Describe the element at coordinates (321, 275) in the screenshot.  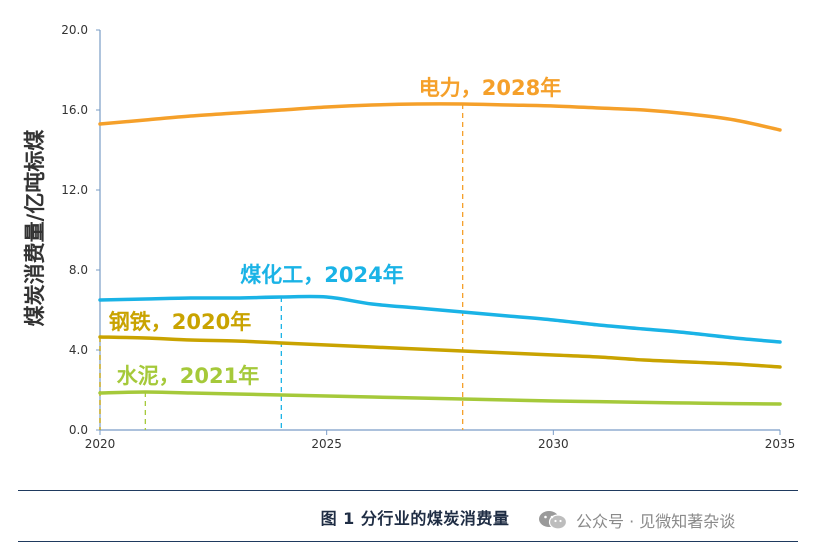
I see `annotation-label-coal_chemical: 煤化工，2024年` at that location.